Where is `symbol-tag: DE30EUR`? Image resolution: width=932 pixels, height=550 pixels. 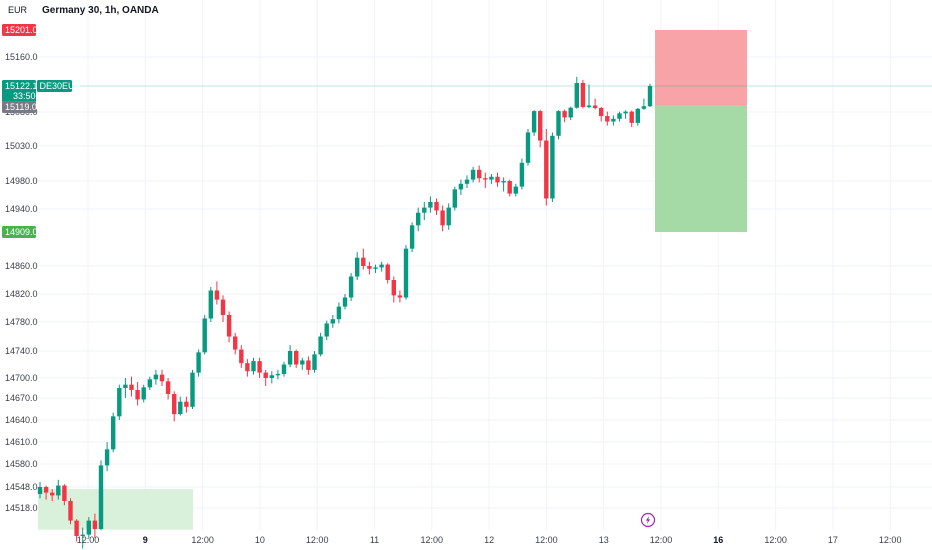
symbol-tag: DE30EUR is located at coordinates (59, 86).